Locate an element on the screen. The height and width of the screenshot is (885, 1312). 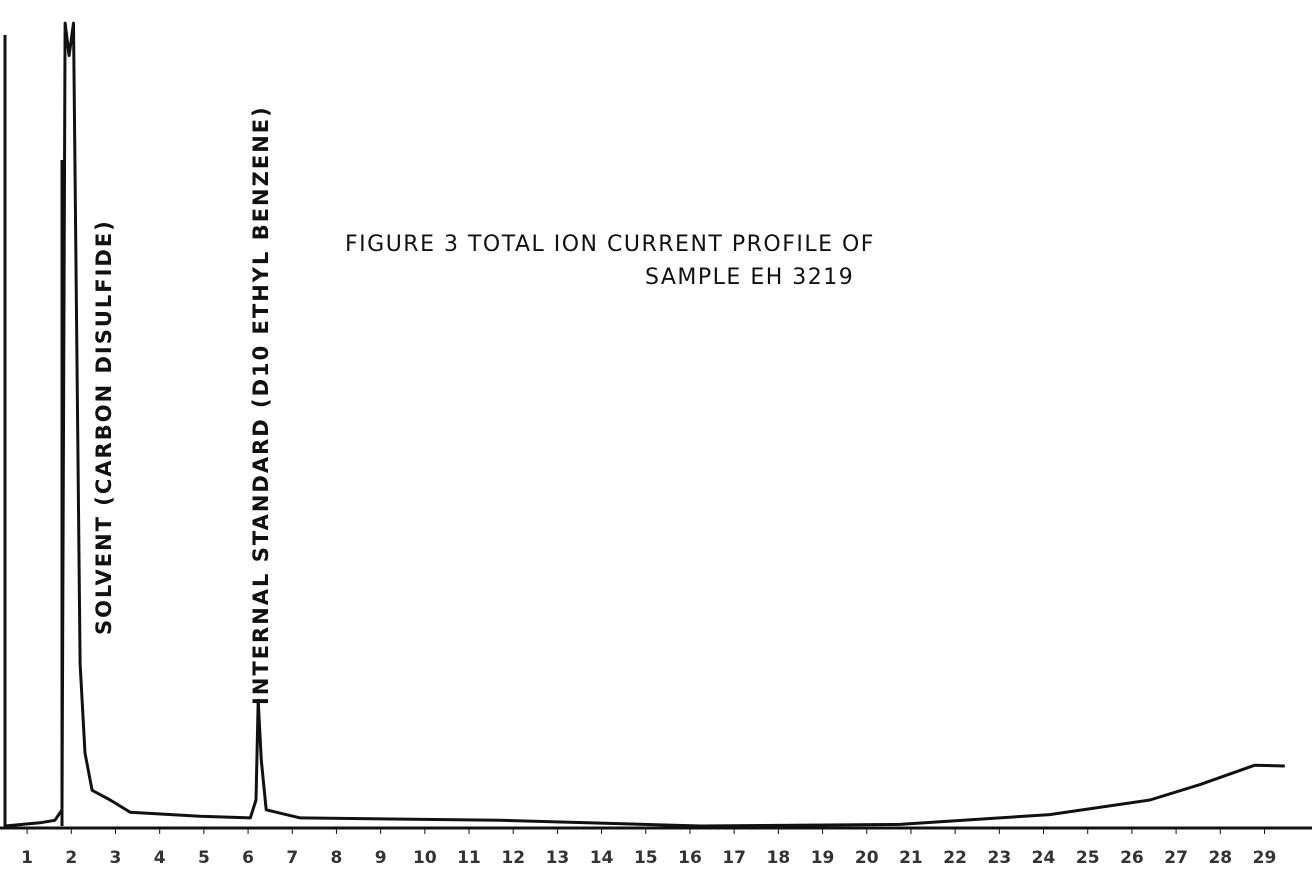
chart-subtitle: SAMPLE EH 3219 is located at coordinates (749, 277).